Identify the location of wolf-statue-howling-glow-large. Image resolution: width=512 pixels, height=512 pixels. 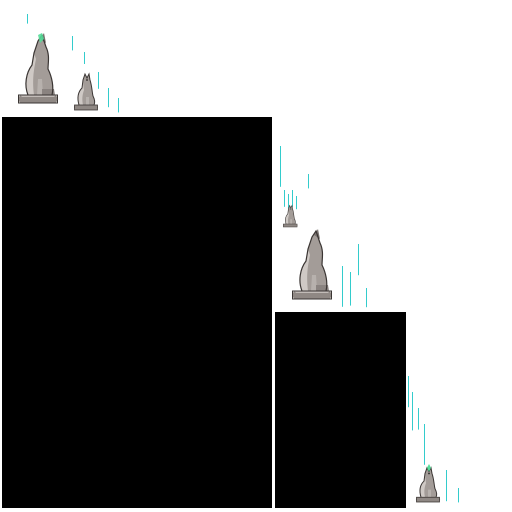
(38, 68).